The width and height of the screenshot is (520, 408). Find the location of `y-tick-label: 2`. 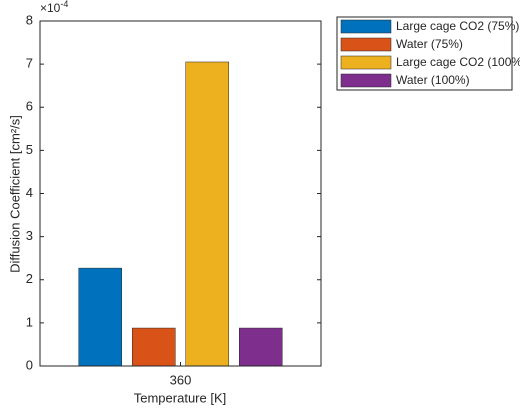

y-tick-label: 2 is located at coordinates (29, 278).